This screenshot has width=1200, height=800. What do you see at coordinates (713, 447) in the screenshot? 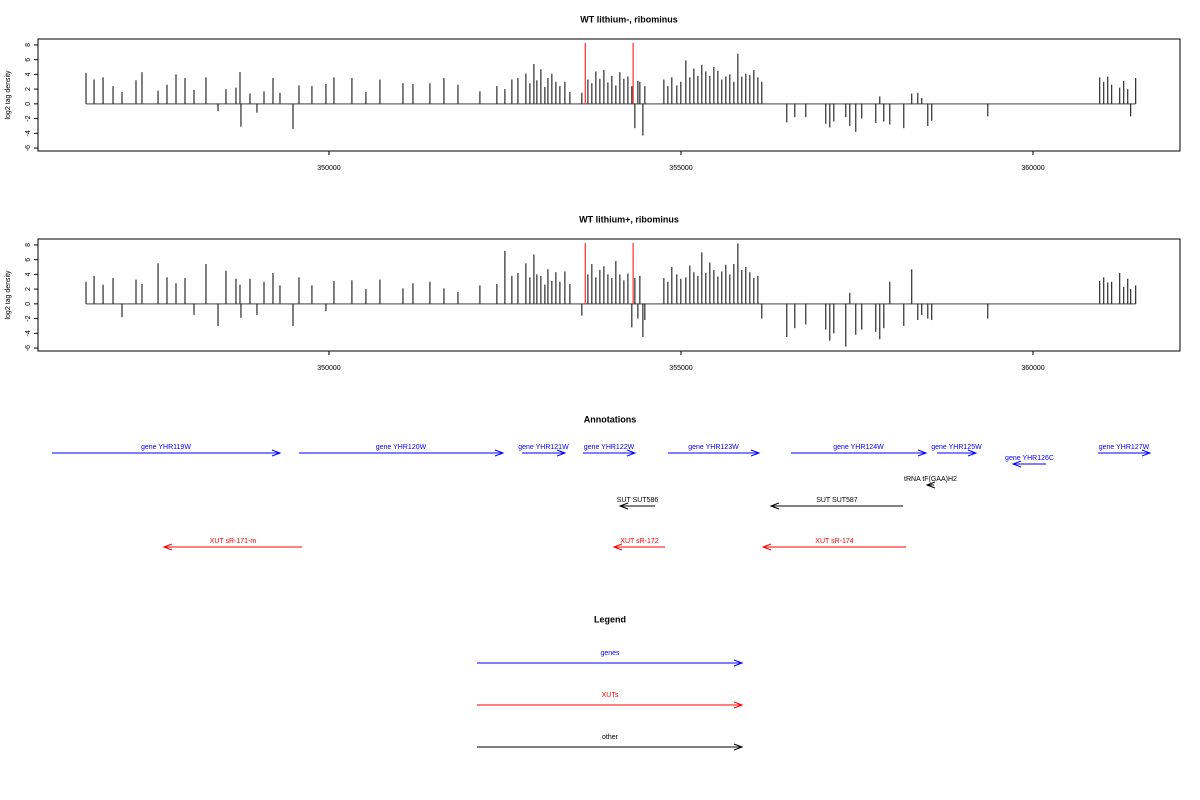
I see `feature-label: gene YHR123W` at bounding box center [713, 447].